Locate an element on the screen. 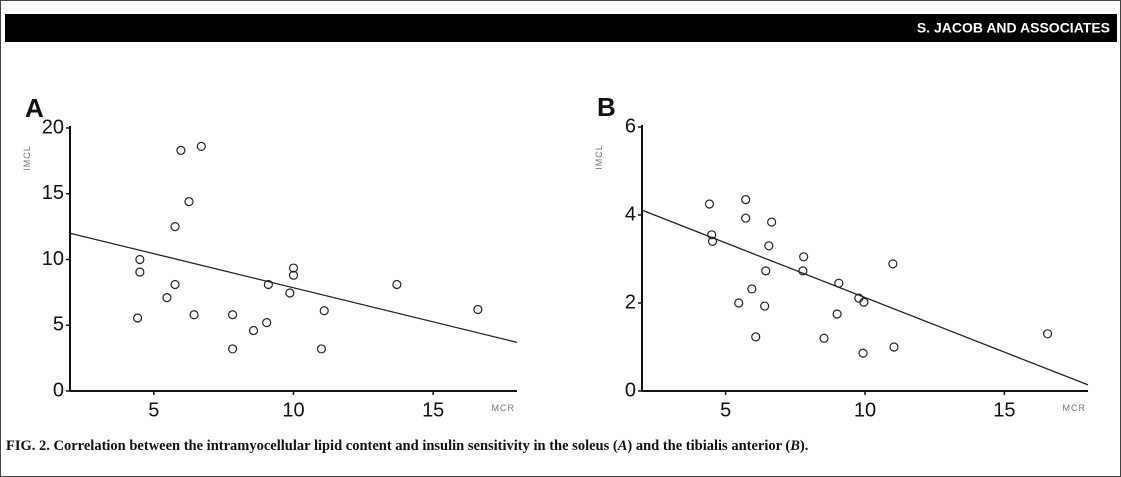  header-bar is located at coordinates (561, 28).